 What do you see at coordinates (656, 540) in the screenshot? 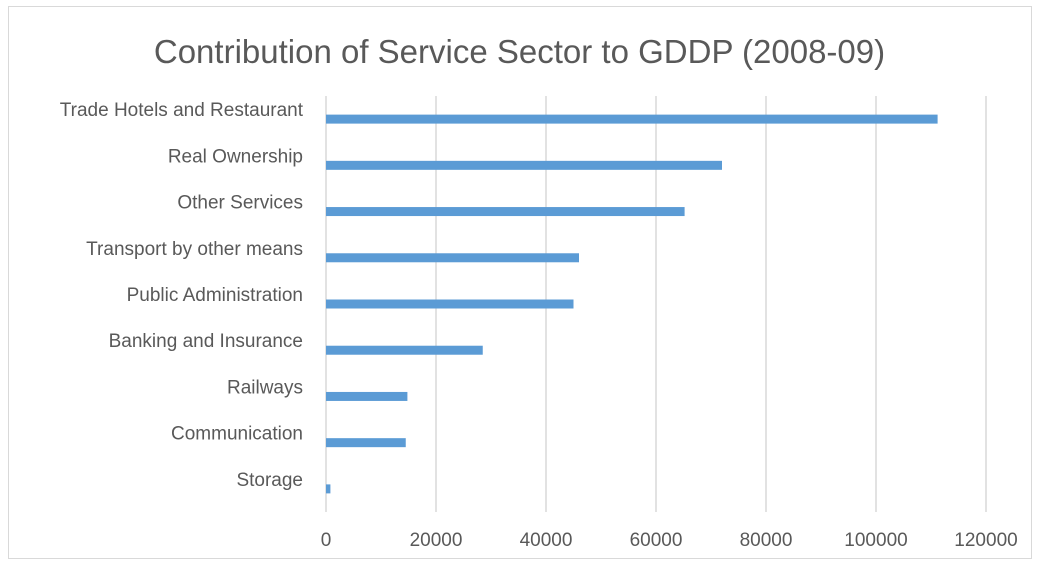
I see `x-tick-label: 60000` at bounding box center [656, 540].